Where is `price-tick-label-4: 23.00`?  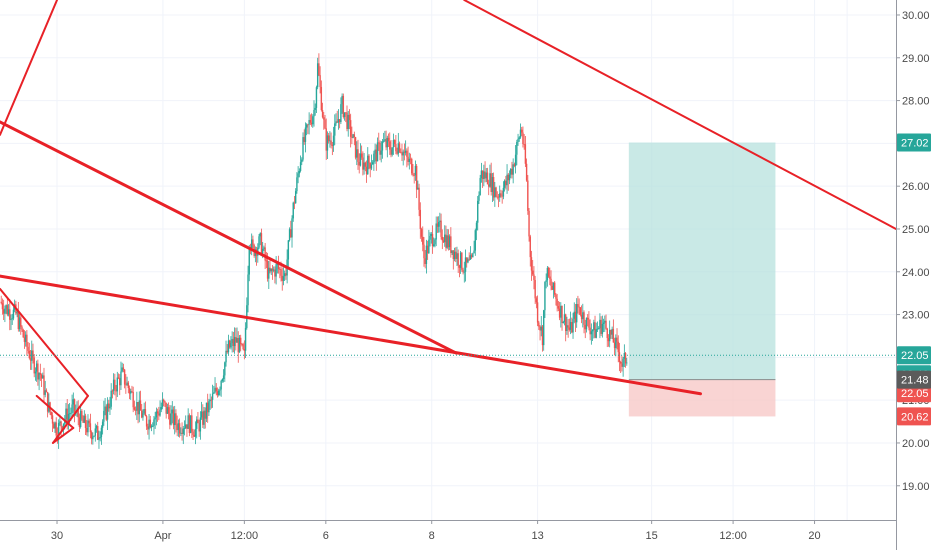
price-tick-label-4: 23.00 is located at coordinates (916, 316).